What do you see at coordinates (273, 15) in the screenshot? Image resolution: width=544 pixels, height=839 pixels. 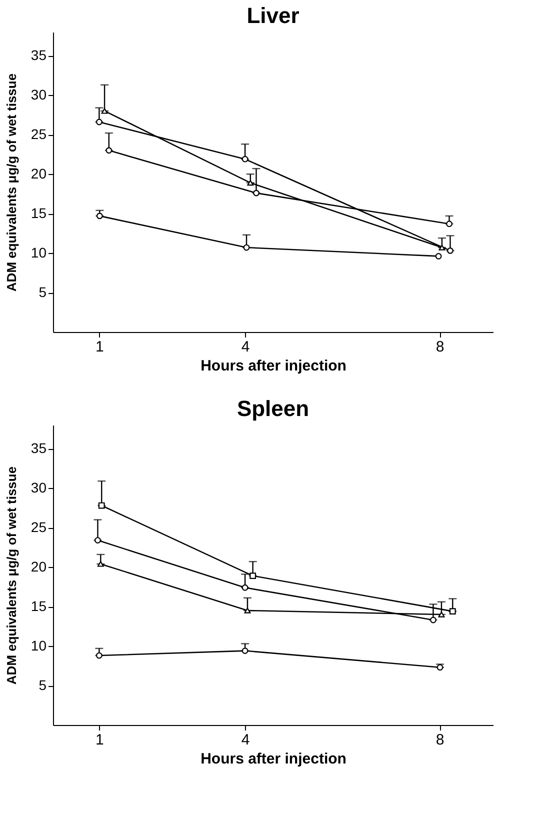 I see `chart-title: Liver` at bounding box center [273, 15].